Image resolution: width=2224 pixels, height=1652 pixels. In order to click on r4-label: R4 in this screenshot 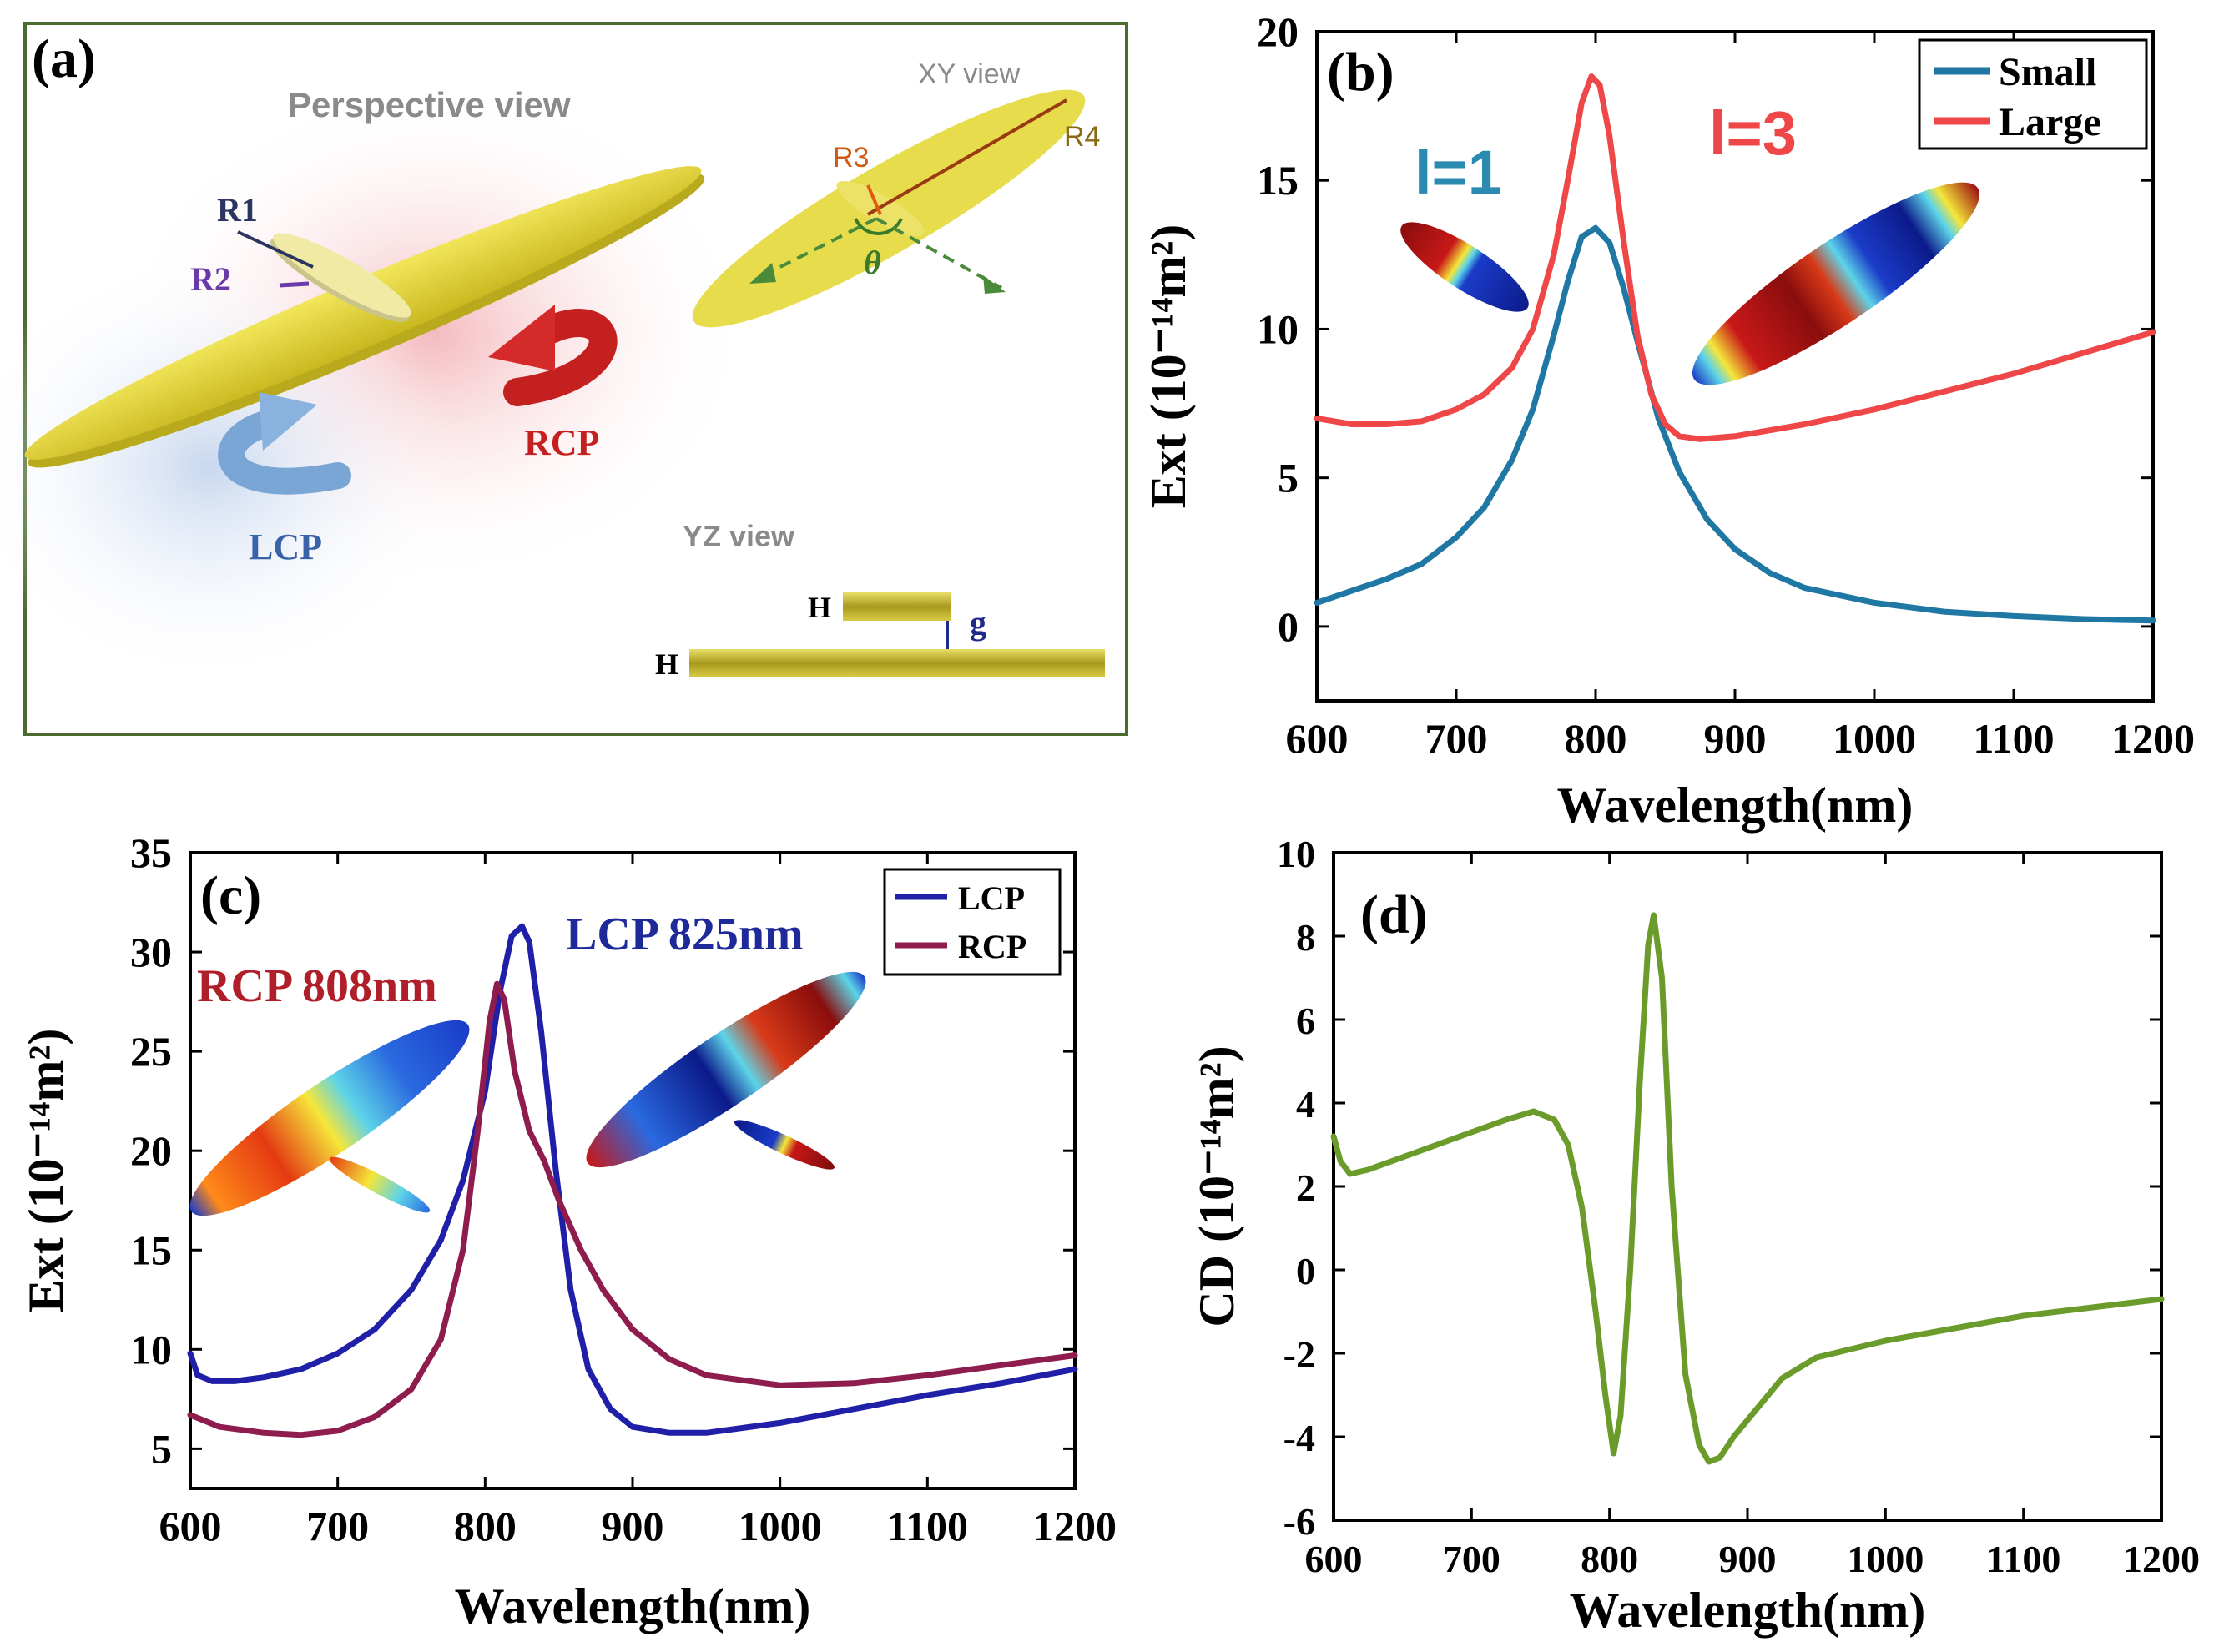, I will do `click(1082, 137)`.